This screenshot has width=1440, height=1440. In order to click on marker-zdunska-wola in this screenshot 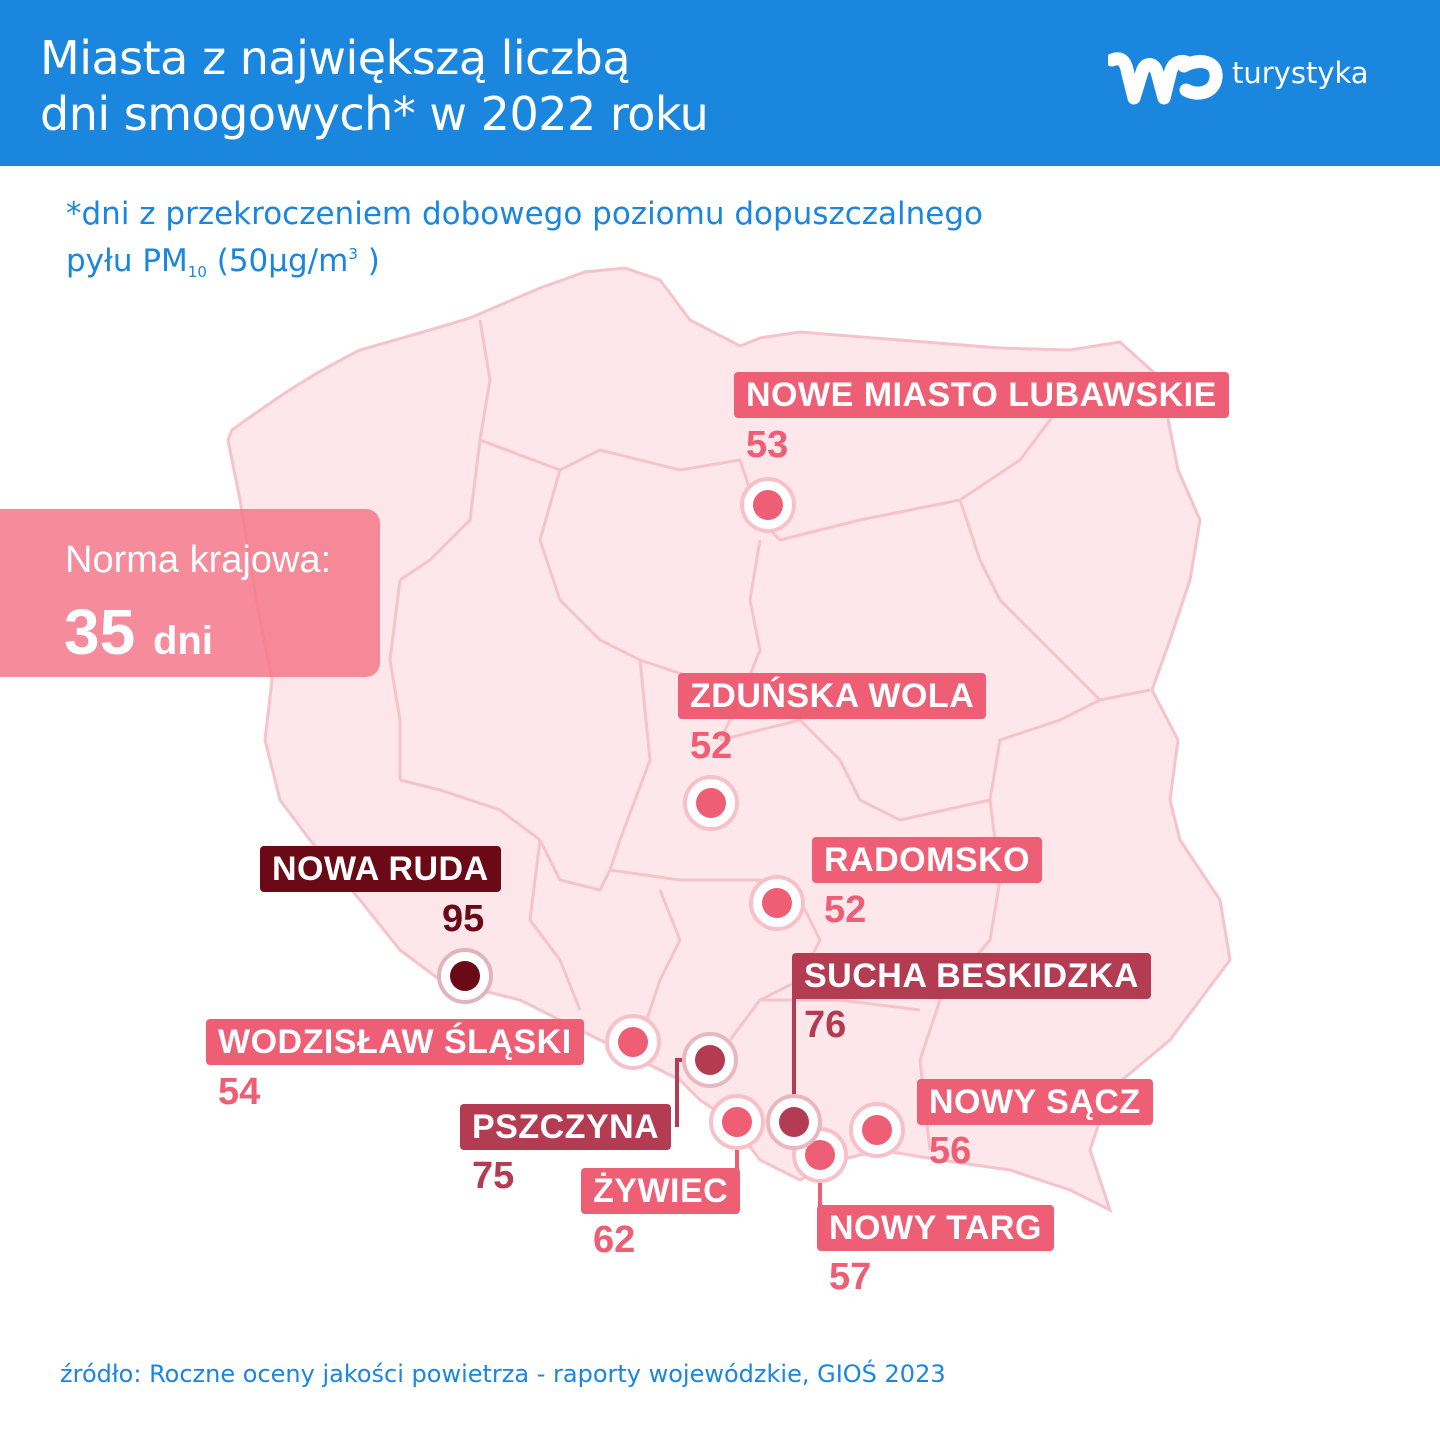, I will do `click(711, 803)`.